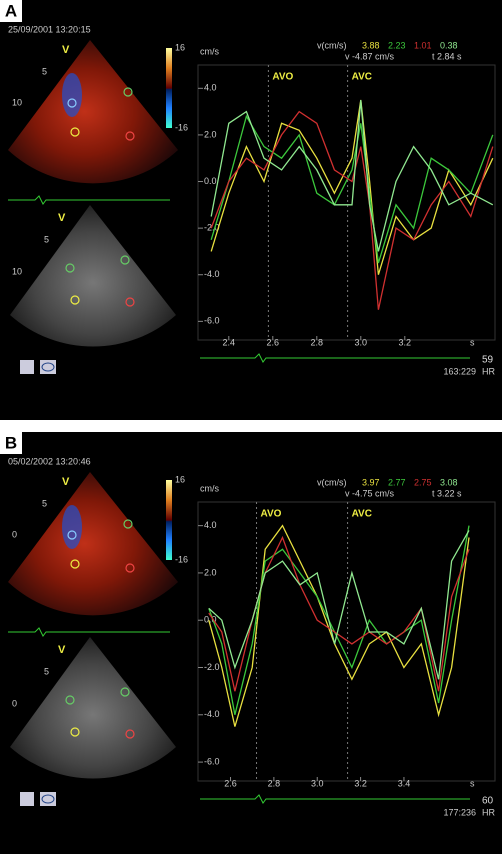 The width and height of the screenshot is (502, 854). I want to click on cursor-velocity: v -4.87 cm/s, so click(370, 56).